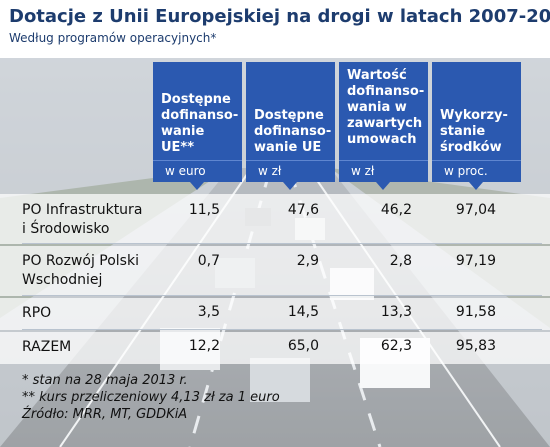  I want to click on page-subtitle: Według programów operacyjnych*, so click(113, 38).